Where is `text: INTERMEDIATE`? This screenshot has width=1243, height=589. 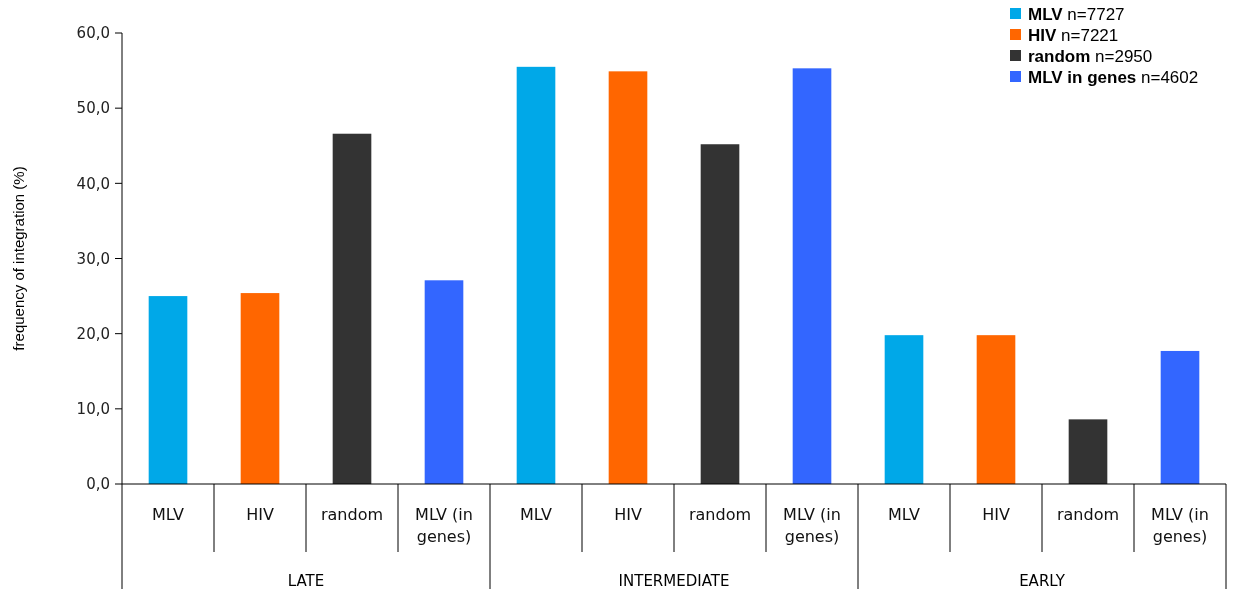
text: INTERMEDIATE is located at coordinates (674, 580).